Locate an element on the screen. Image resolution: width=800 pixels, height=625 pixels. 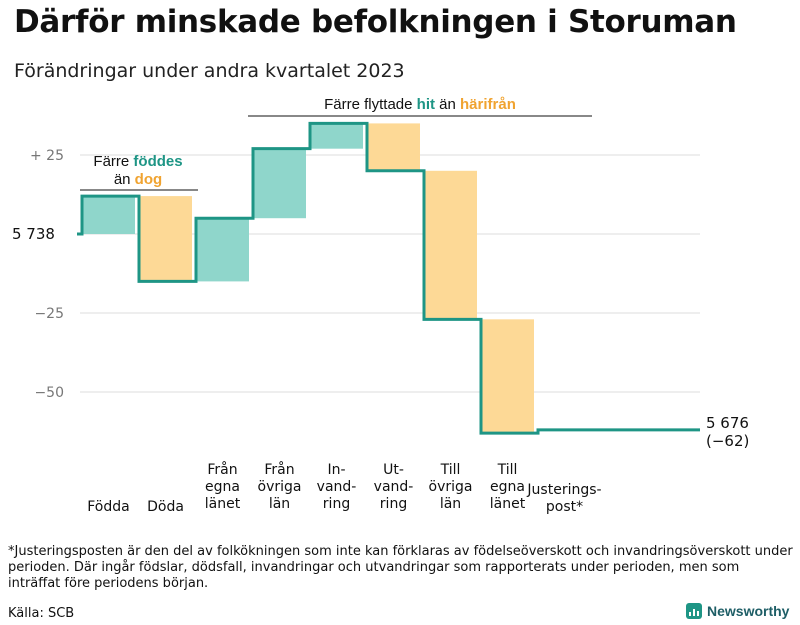
source-label: Källa: SCB is located at coordinates (41, 613).